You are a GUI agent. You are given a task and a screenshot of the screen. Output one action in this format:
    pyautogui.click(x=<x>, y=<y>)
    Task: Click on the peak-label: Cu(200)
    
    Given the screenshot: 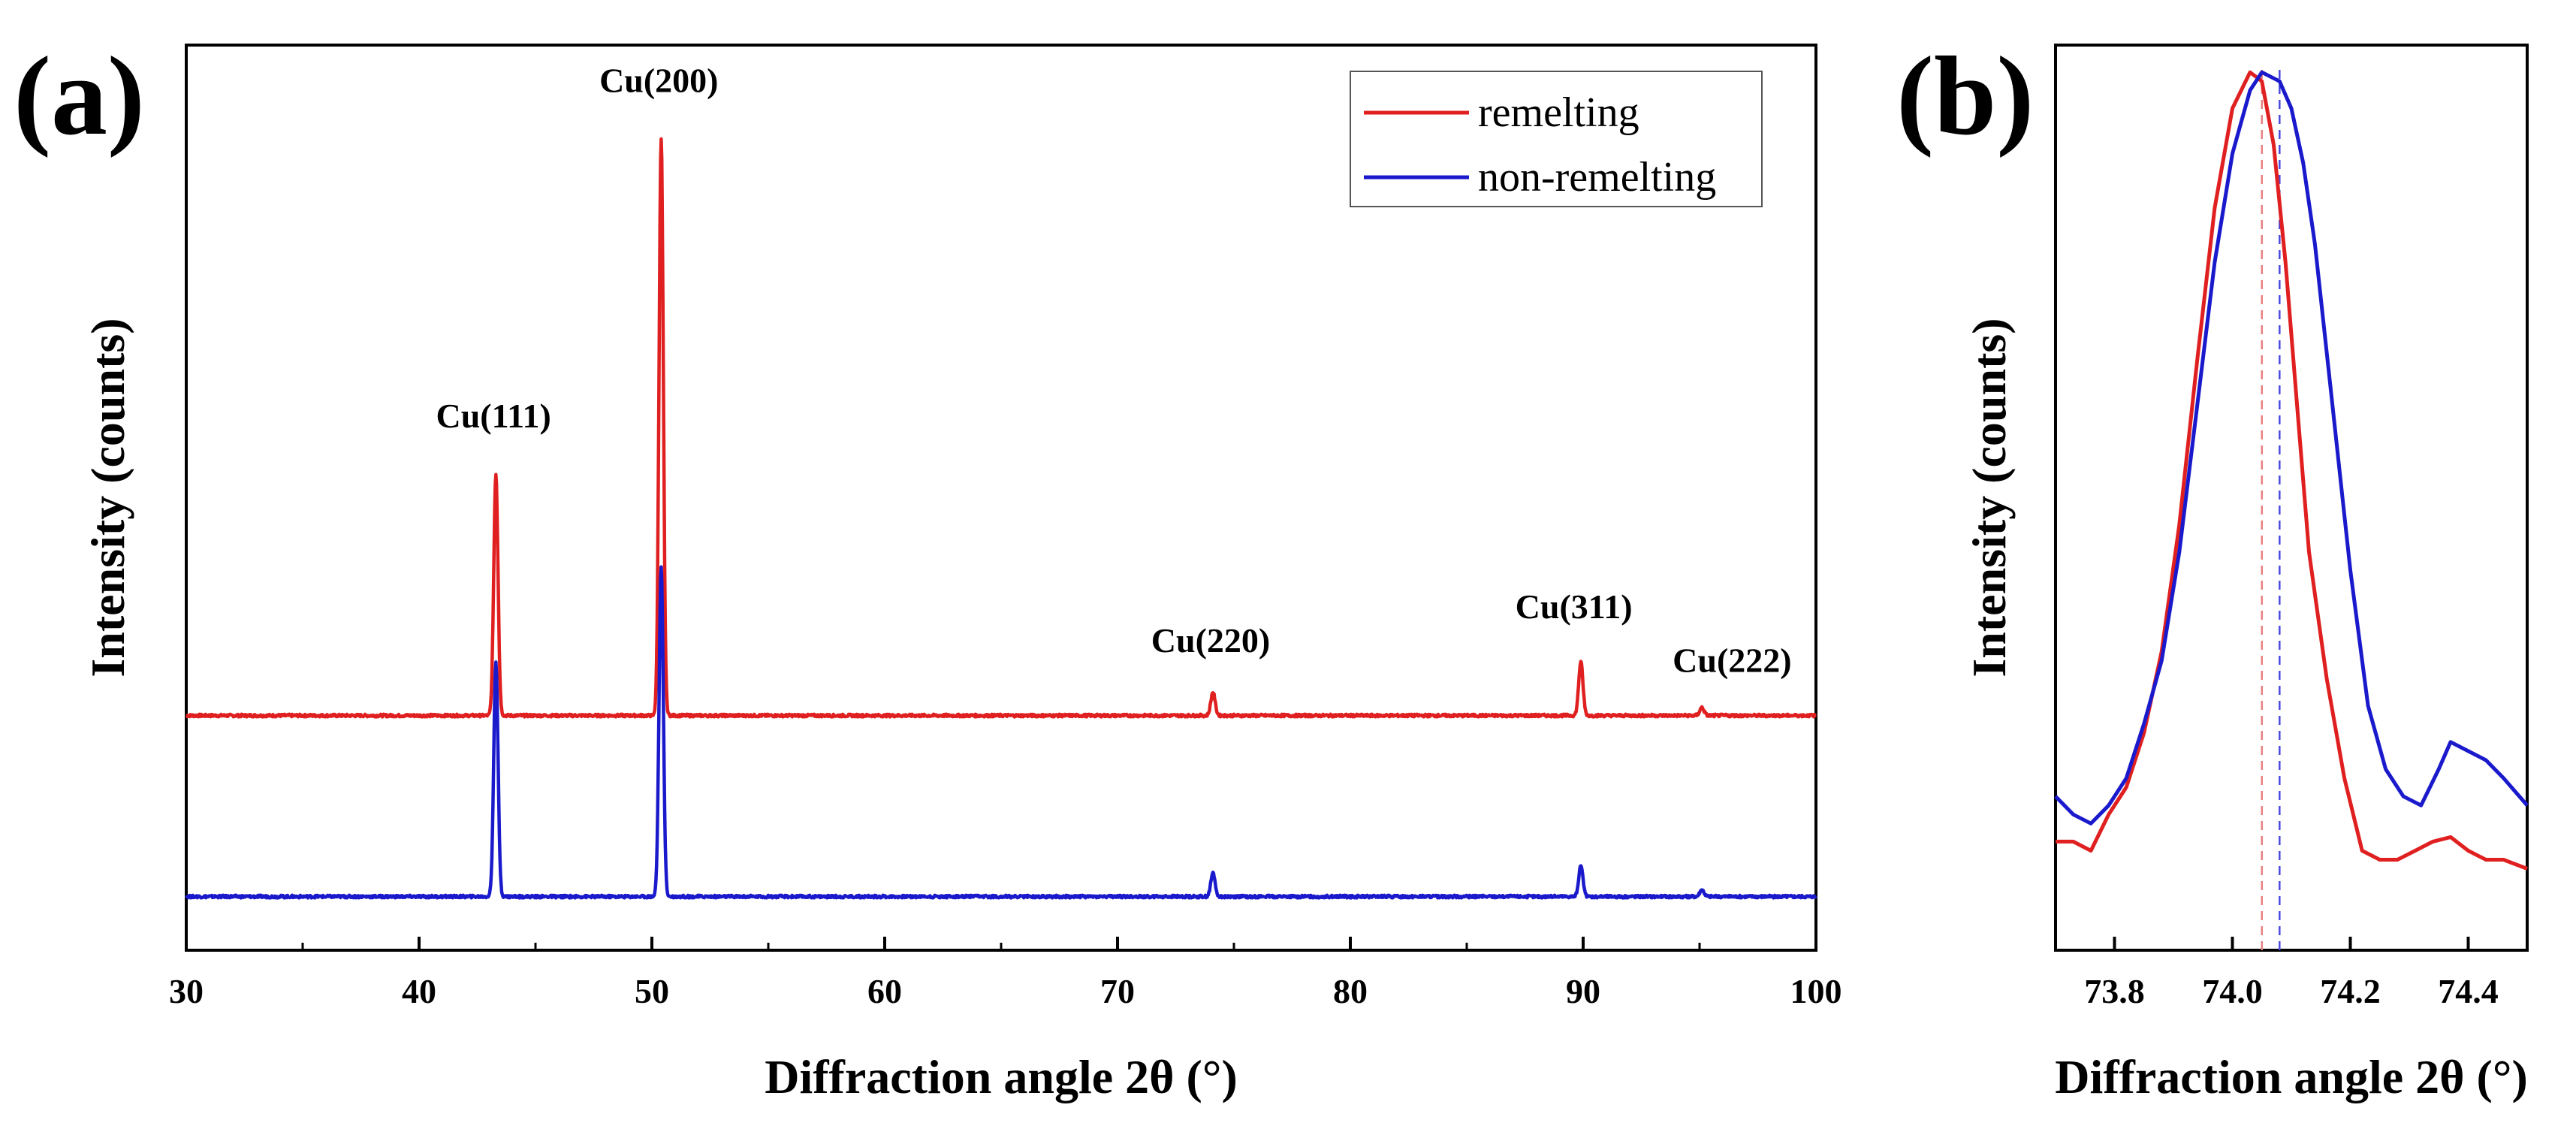 What is the action you would take?
    pyautogui.click(x=659, y=80)
    